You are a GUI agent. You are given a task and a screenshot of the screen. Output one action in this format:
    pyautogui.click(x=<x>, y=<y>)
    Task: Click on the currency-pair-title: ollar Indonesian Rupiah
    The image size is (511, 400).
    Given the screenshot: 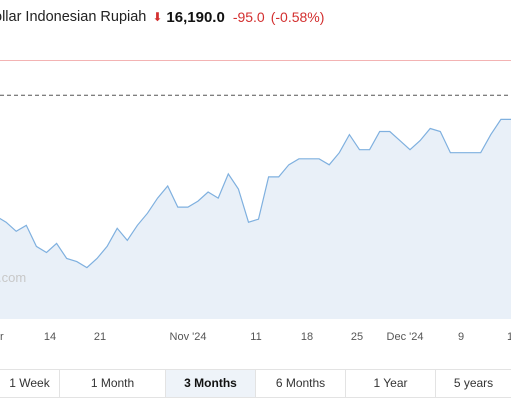 What is the action you would take?
    pyautogui.click(x=73, y=17)
    